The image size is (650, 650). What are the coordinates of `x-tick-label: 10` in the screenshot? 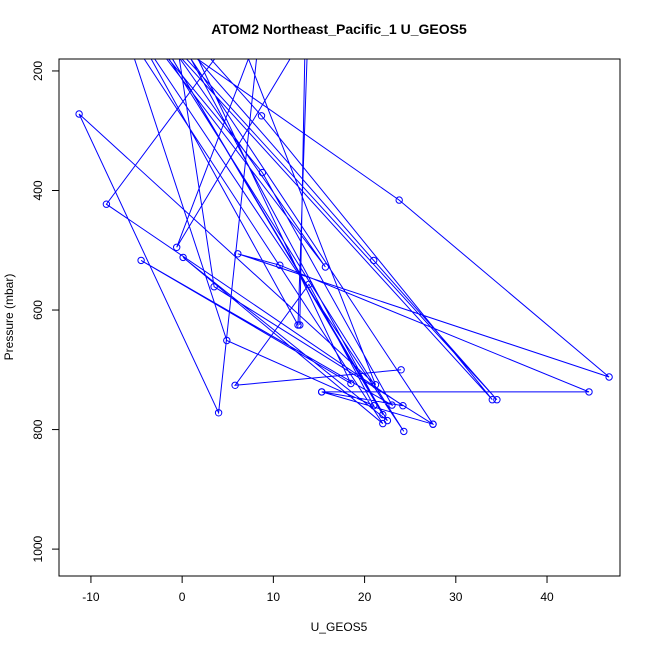 It's located at (274, 597).